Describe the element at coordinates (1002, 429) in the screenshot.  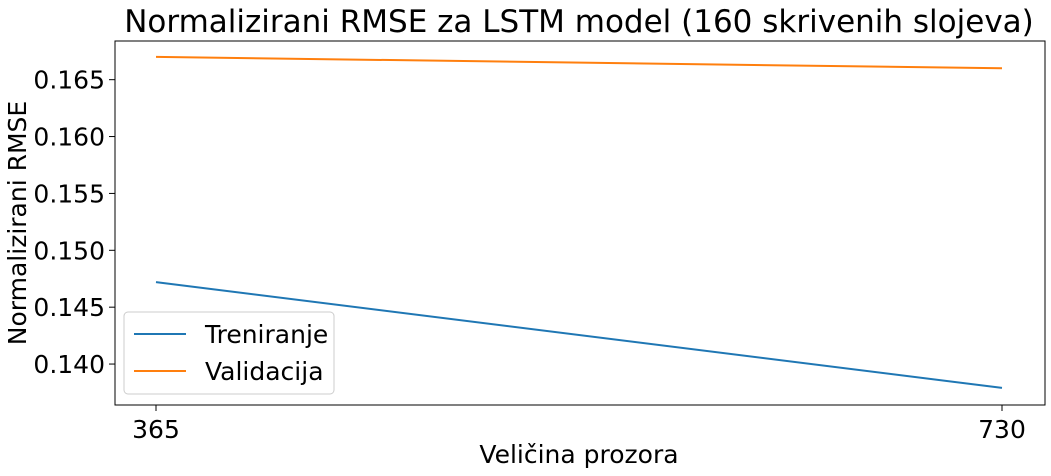
I see `x-tick-label: 730` at that location.